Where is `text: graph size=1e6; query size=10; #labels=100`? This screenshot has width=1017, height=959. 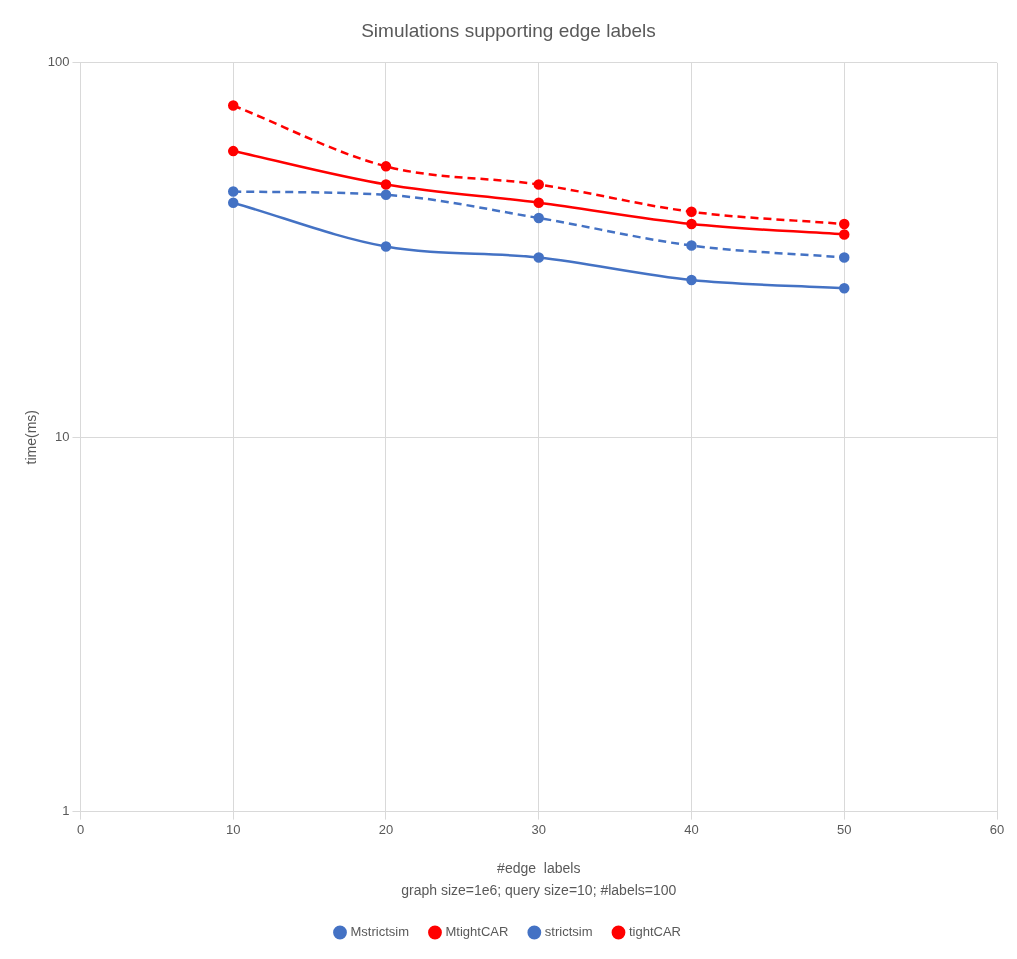
text: graph size=1e6; query size=10; #labels=100 is located at coordinates (539, 889).